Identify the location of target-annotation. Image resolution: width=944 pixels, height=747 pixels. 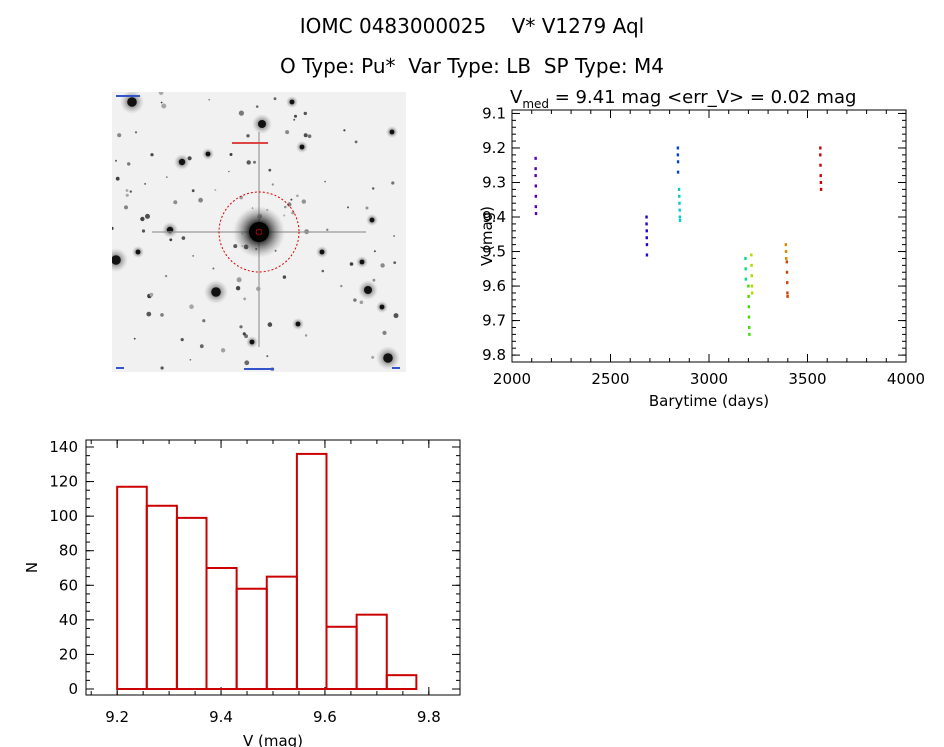
(250, 143).